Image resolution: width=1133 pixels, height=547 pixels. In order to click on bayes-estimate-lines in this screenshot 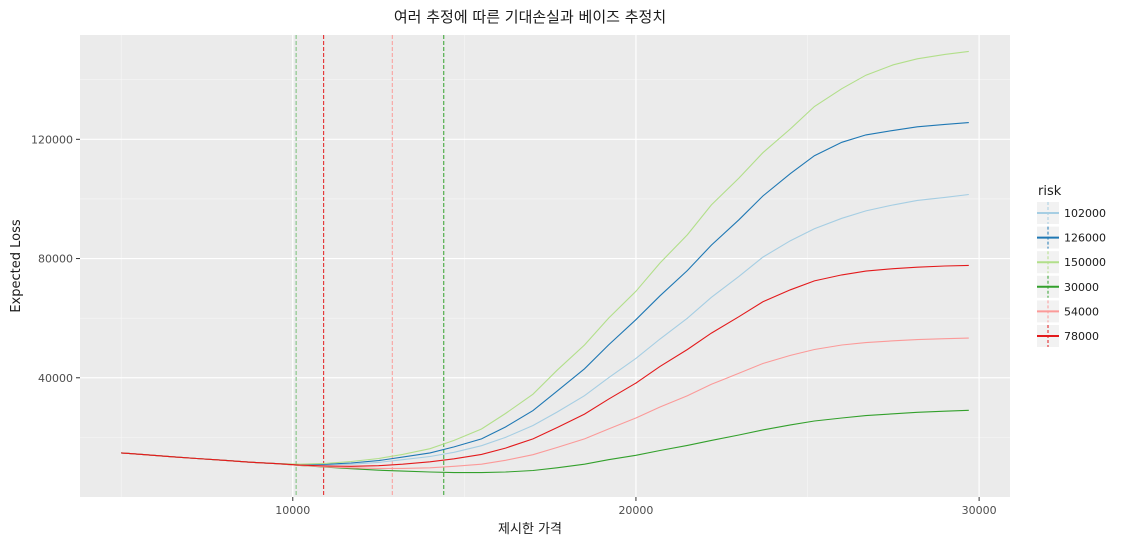, I will do `click(370, 266)`.